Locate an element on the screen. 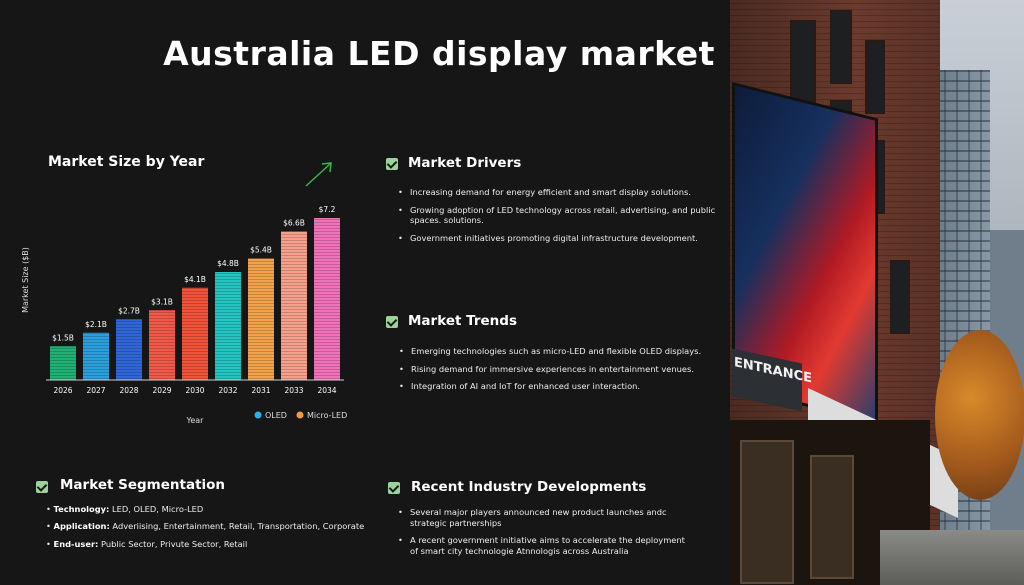 This screenshot has width=1024, height=585. x-tick-label: 2032 is located at coordinates (227, 390).